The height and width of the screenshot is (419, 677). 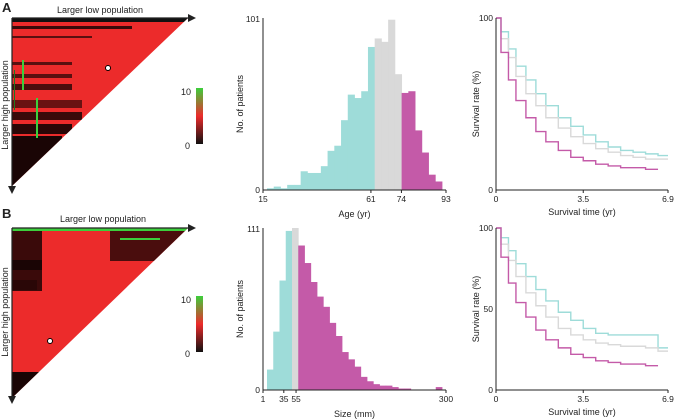 What do you see at coordinates (263, 399) in the screenshot?
I see `size-xtick-label: 1` at bounding box center [263, 399].